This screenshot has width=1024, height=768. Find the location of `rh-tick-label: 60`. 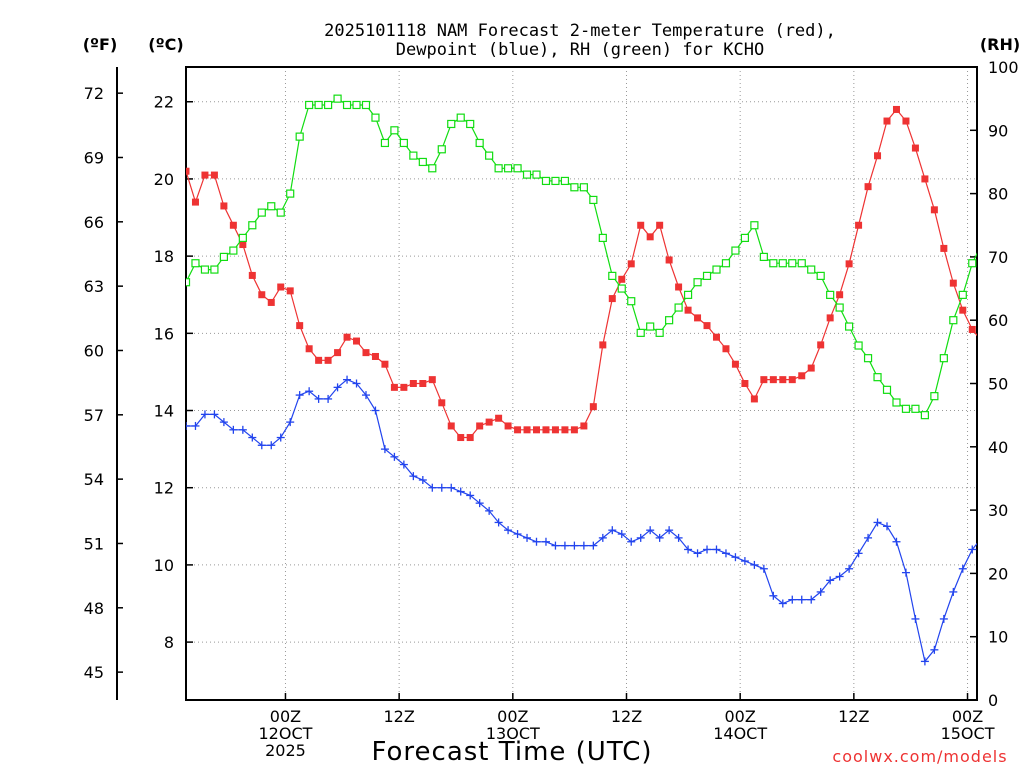

rh-tick-label: 60 is located at coordinates (998, 320).